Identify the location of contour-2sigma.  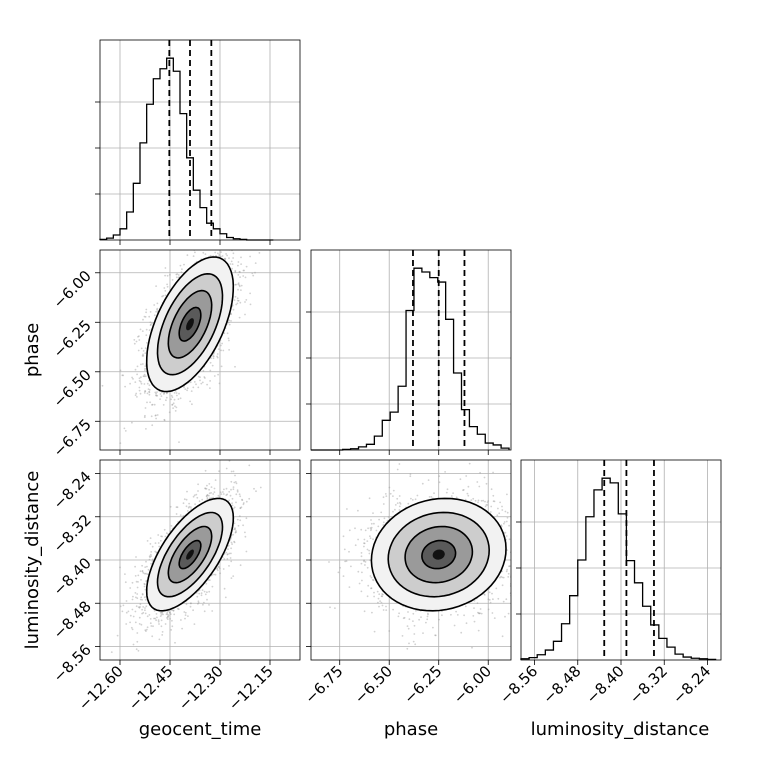
(190, 324).